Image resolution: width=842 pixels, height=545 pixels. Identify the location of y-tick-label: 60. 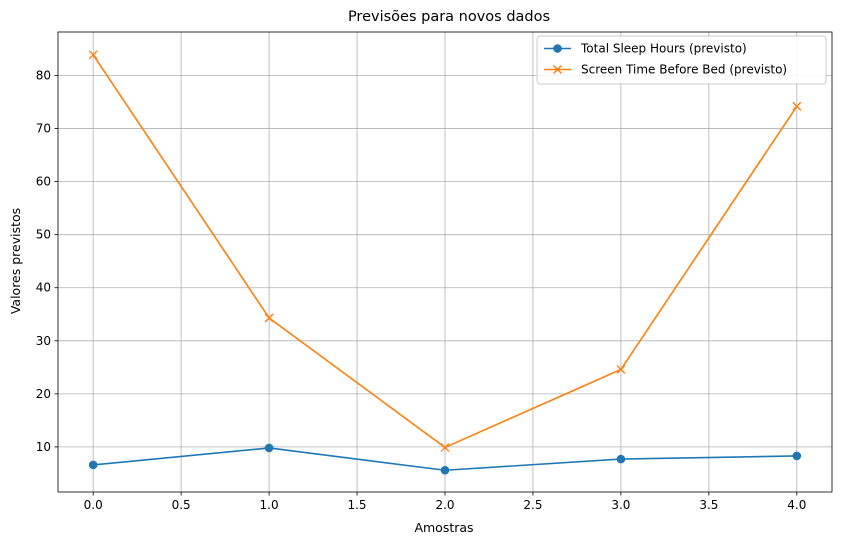
(43, 182).